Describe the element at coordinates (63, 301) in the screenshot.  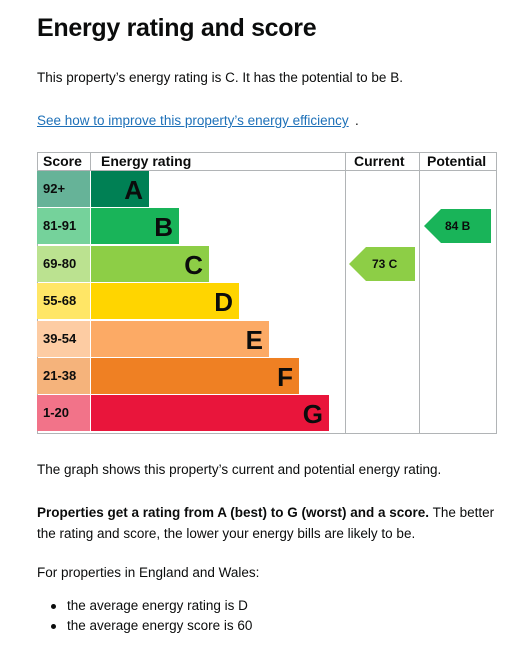
I see `band-score-range-d: 55-68` at that location.